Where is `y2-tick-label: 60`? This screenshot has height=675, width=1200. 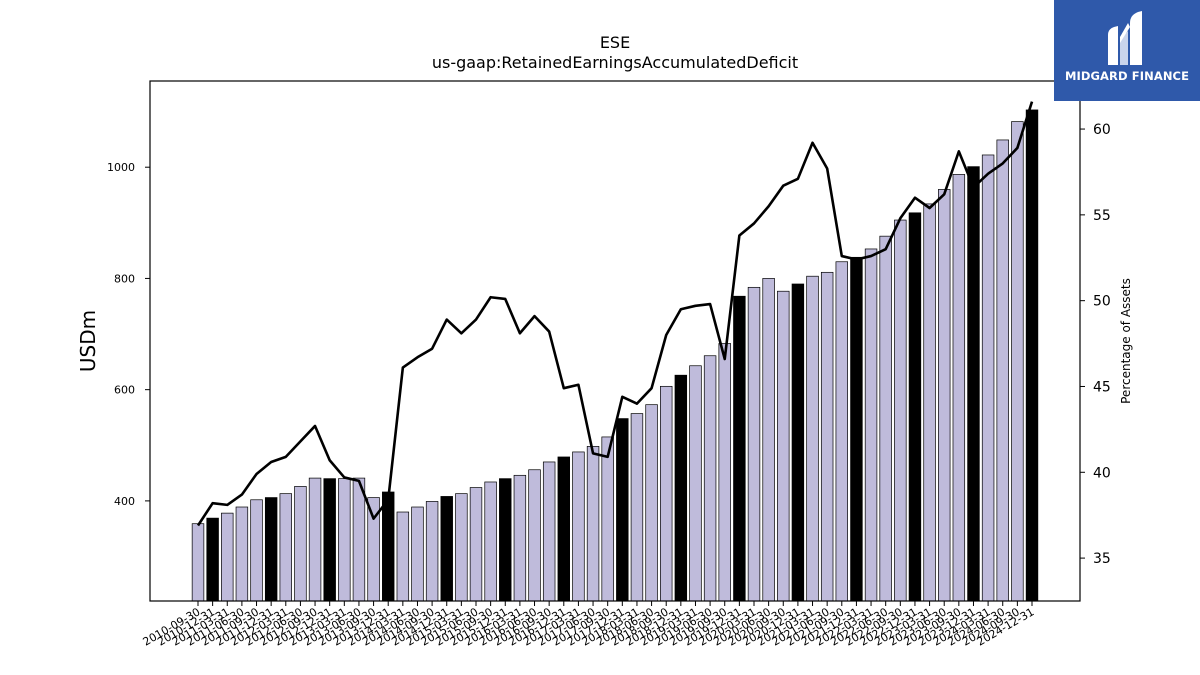
y2-tick-label: 60 is located at coordinates (1102, 130).